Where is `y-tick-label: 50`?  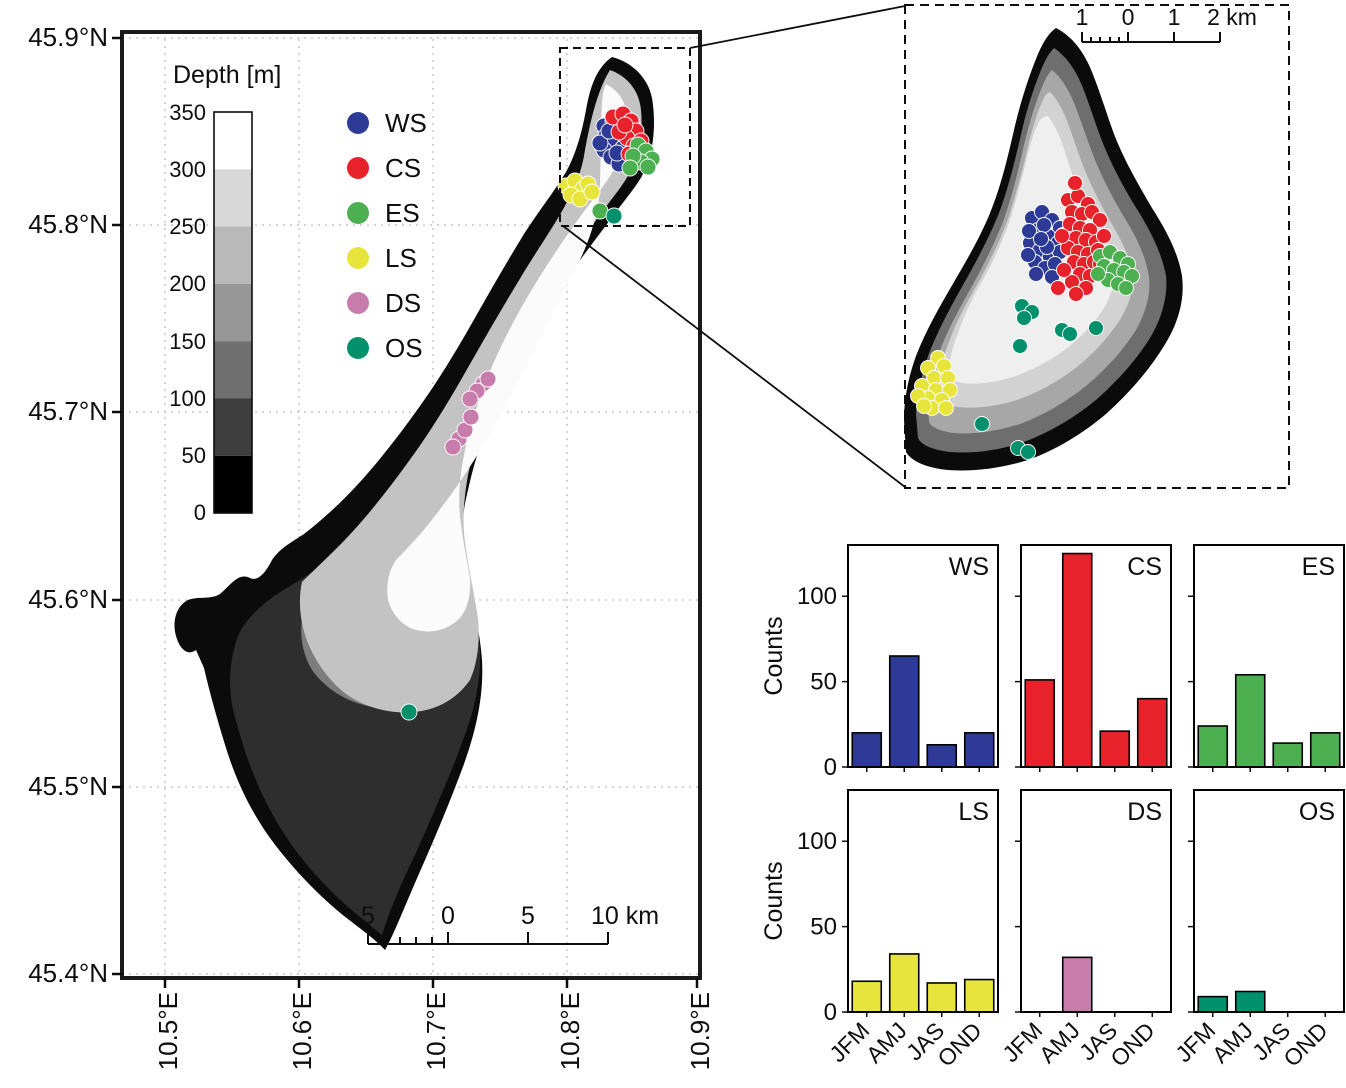 y-tick-label: 50 is located at coordinates (823, 682).